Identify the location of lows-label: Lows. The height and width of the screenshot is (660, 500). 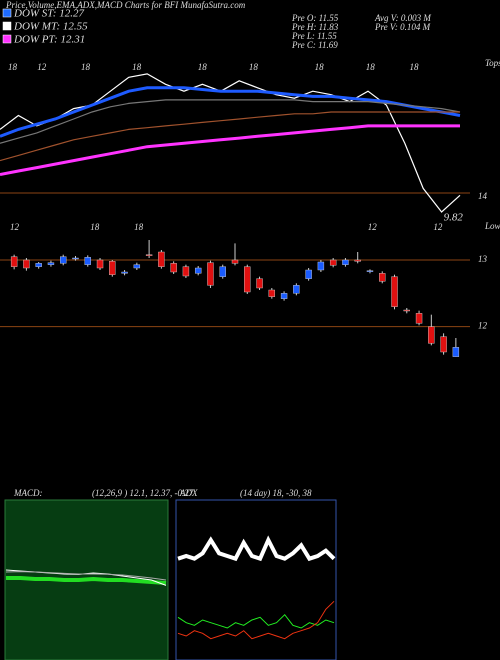
(492, 226).